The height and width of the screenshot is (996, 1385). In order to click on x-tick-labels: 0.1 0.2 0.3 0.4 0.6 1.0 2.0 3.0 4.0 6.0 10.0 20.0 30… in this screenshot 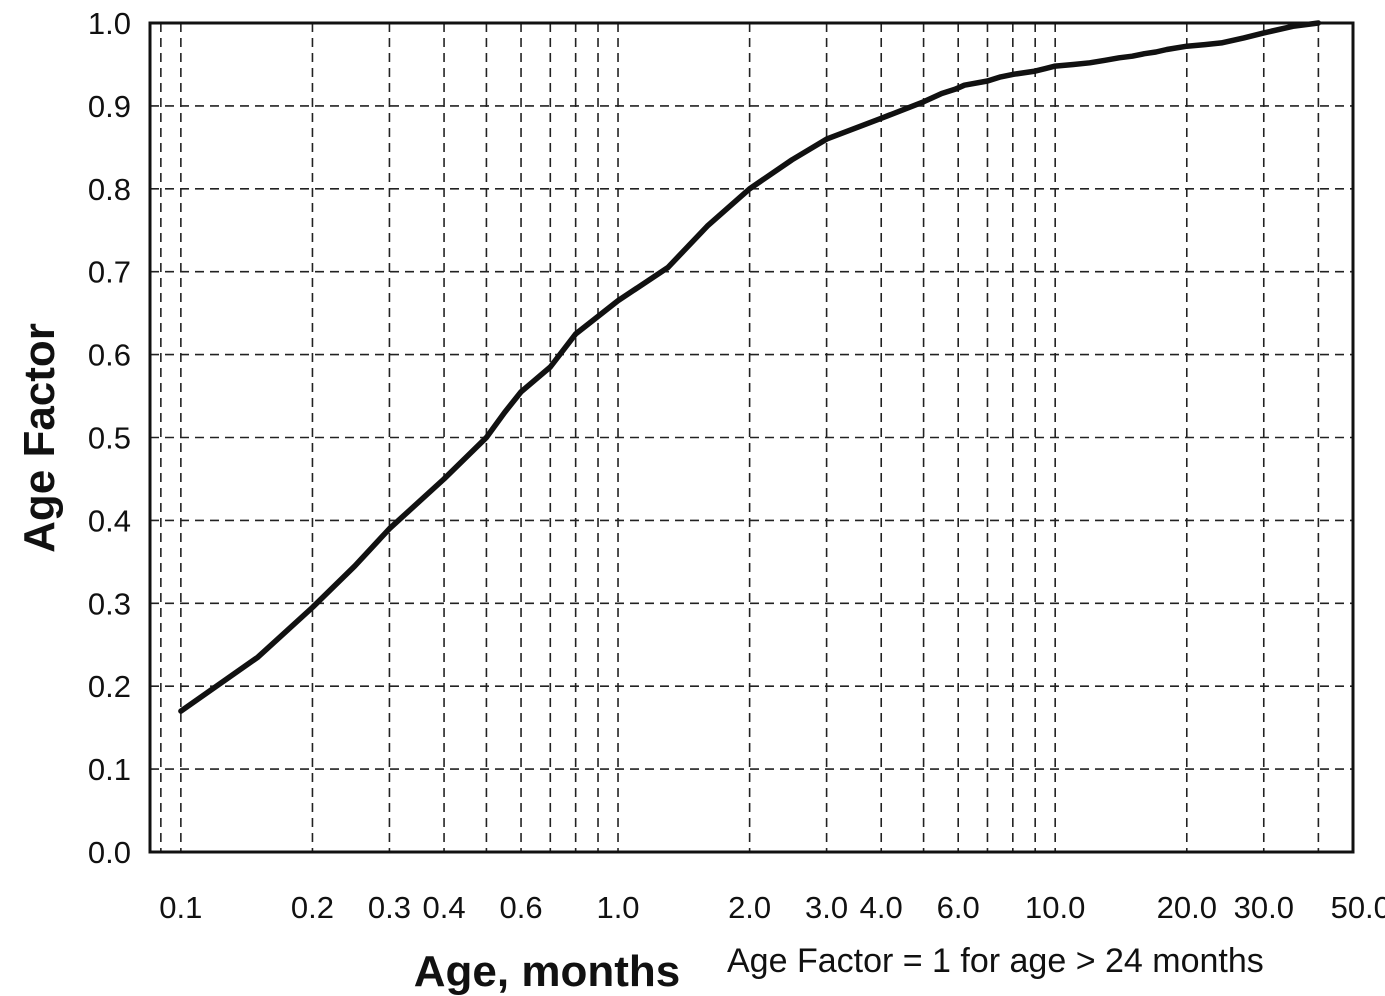, I will do `click(772, 907)`.